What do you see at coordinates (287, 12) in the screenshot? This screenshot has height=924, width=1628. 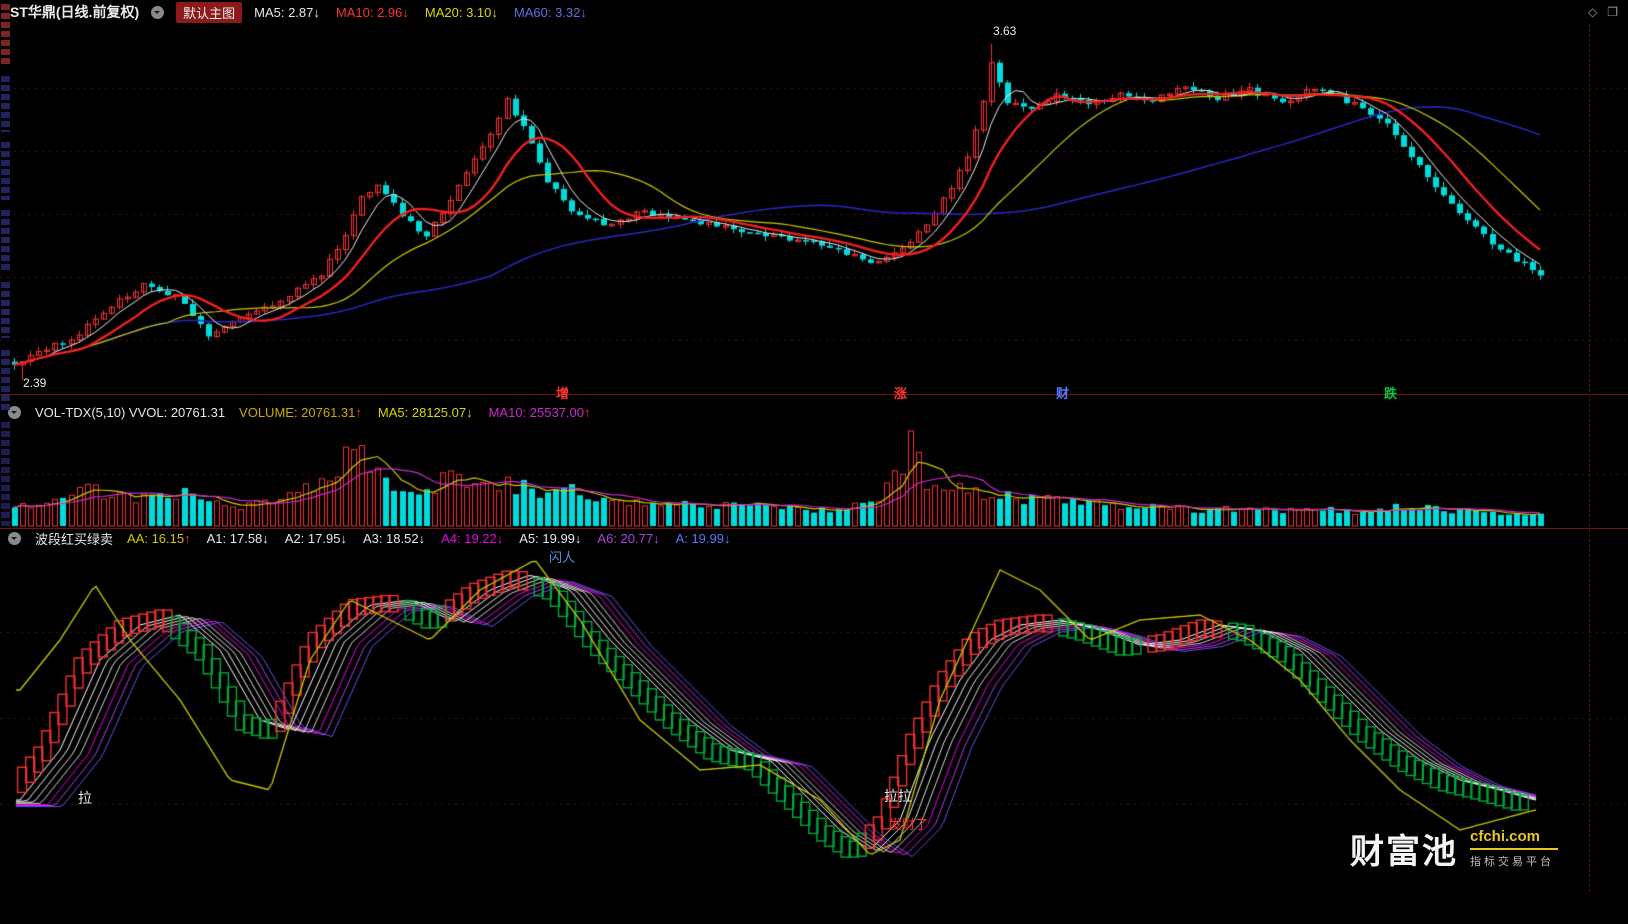 I see `ma-value-label: MA5: 2.87↓` at bounding box center [287, 12].